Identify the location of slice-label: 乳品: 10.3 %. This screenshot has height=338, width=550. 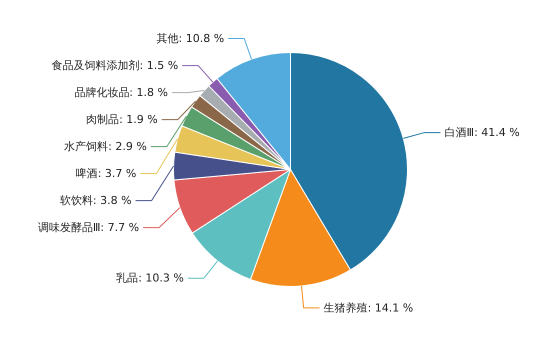
(150, 278).